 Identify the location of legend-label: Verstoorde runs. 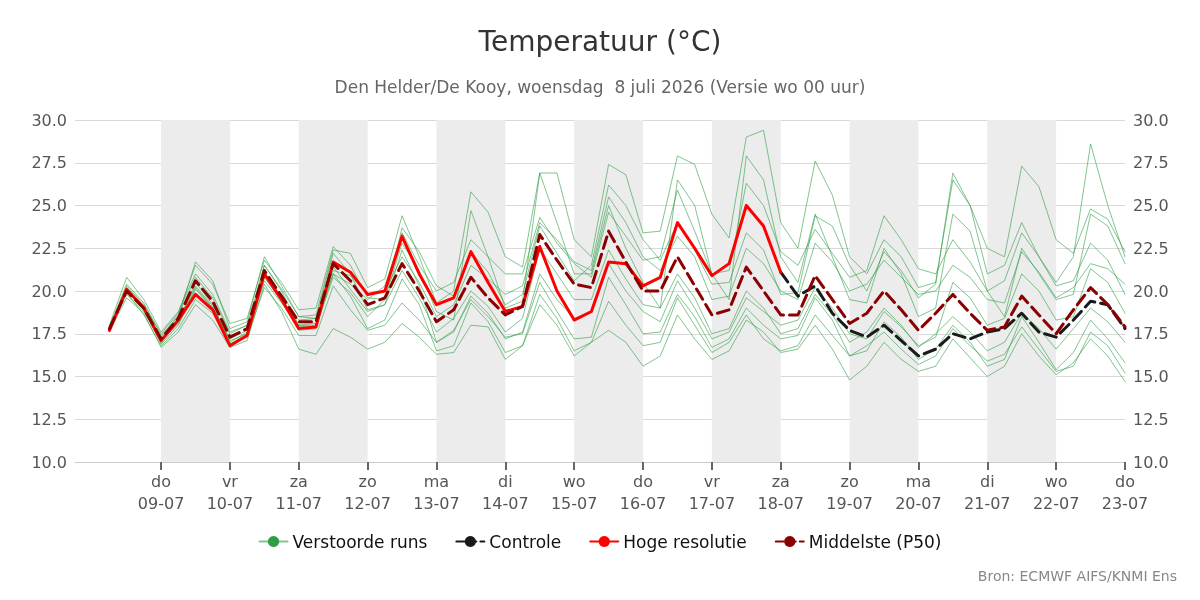
(360, 541).